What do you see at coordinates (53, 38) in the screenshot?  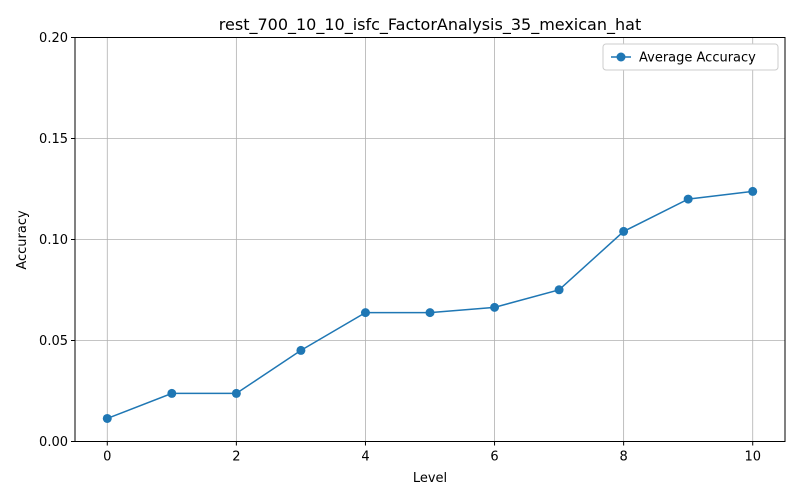 I see `y-tick-label: 0.20` at bounding box center [53, 38].